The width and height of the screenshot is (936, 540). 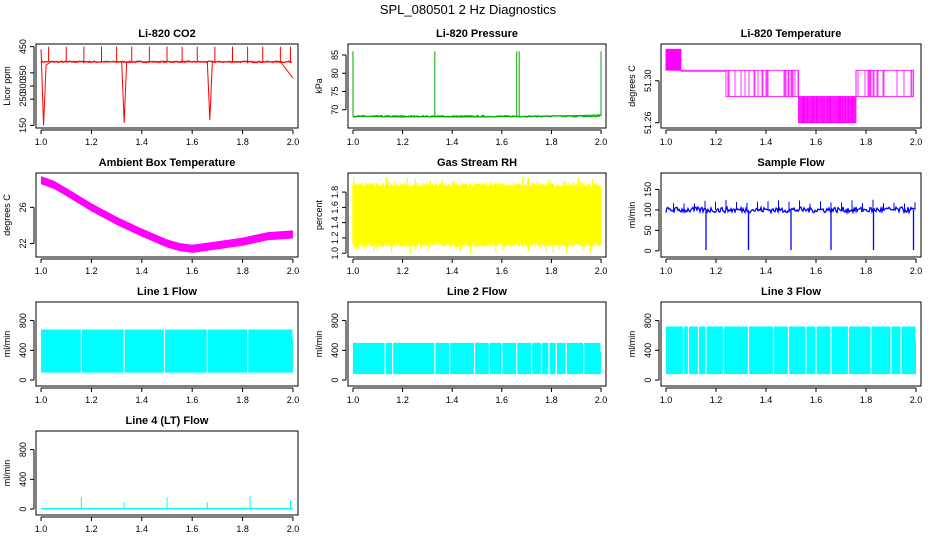 I want to click on chart-title: Line 4 (LT) Flow, so click(x=167, y=421).